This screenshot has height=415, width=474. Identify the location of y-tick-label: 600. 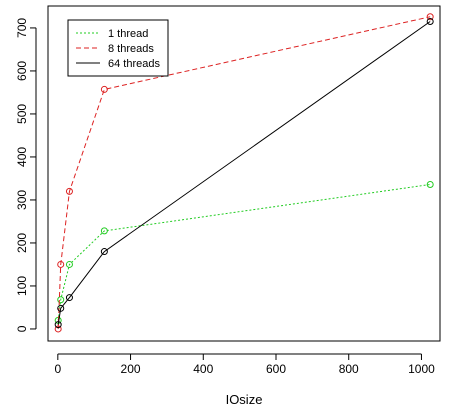
(22, 71).